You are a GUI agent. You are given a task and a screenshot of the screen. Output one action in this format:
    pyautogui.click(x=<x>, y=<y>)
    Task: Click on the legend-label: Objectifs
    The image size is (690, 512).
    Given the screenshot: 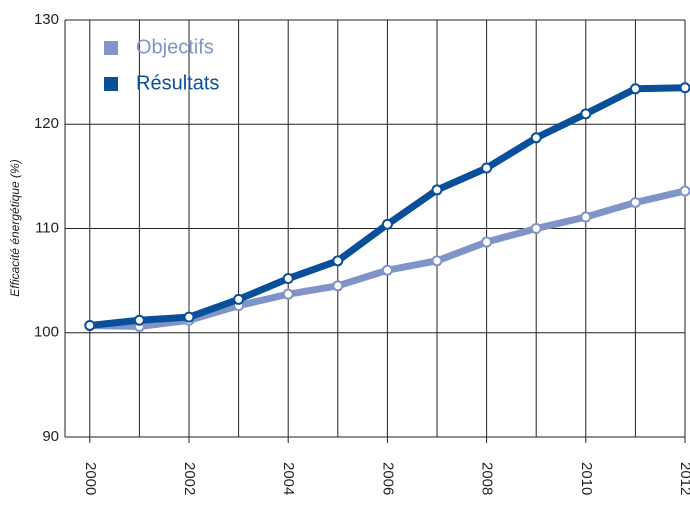 What is the action you would take?
    pyautogui.click(x=175, y=47)
    